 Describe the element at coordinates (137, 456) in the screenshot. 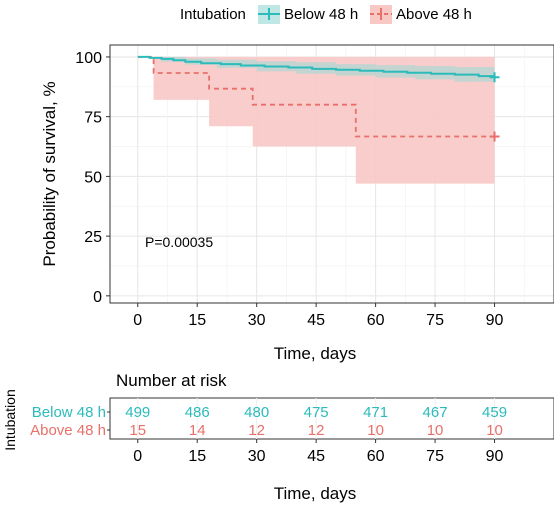

I see `risk-x-tick-label: 0` at that location.